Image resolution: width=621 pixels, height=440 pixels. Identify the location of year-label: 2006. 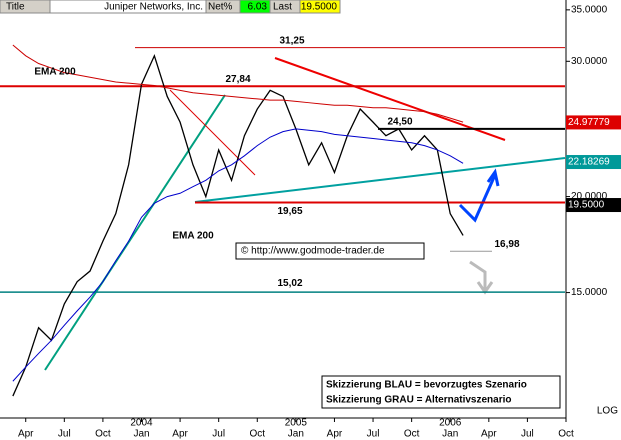
(450, 423).